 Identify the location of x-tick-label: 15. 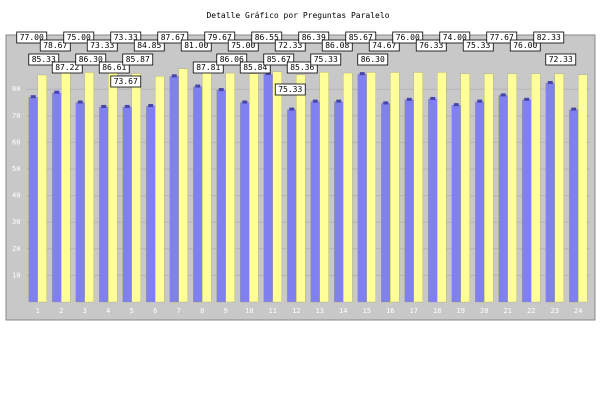
(367, 311).